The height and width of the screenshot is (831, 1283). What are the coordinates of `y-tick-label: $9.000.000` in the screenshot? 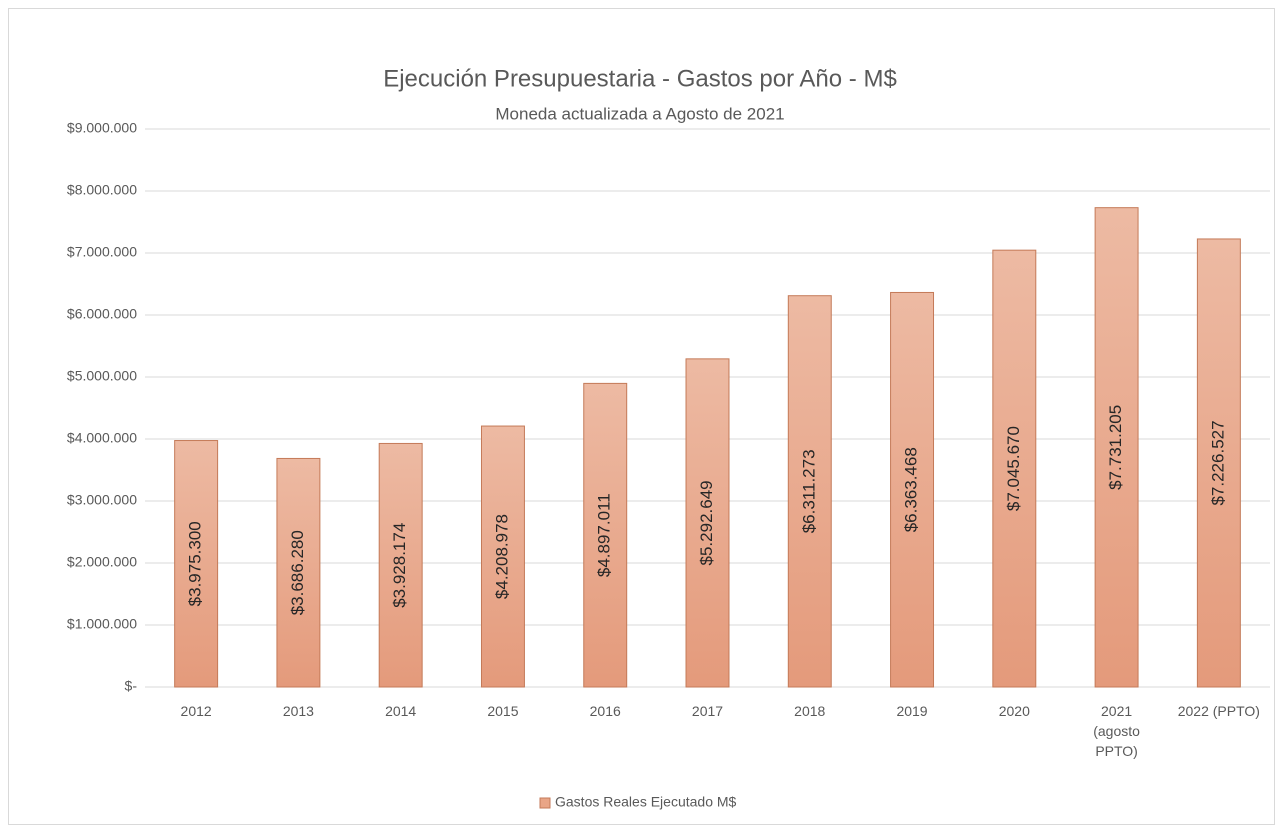 It's located at (102, 128).